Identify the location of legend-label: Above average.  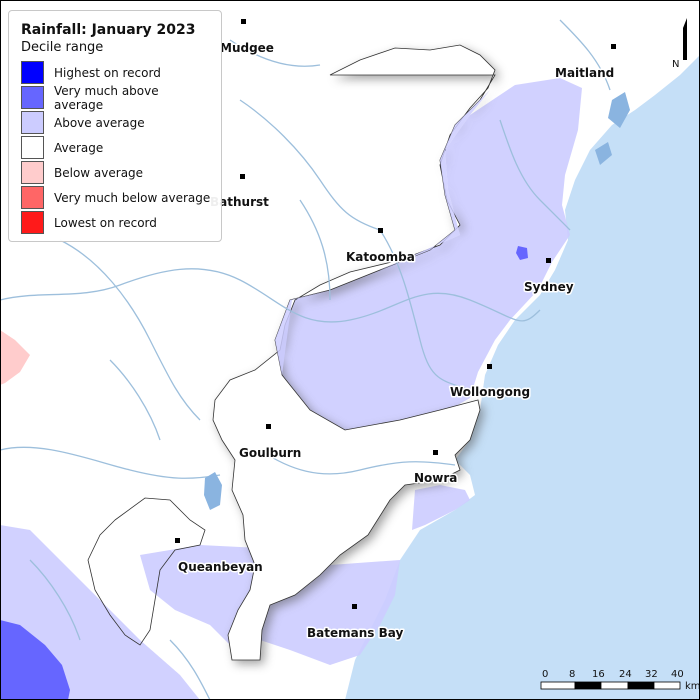
(99, 122).